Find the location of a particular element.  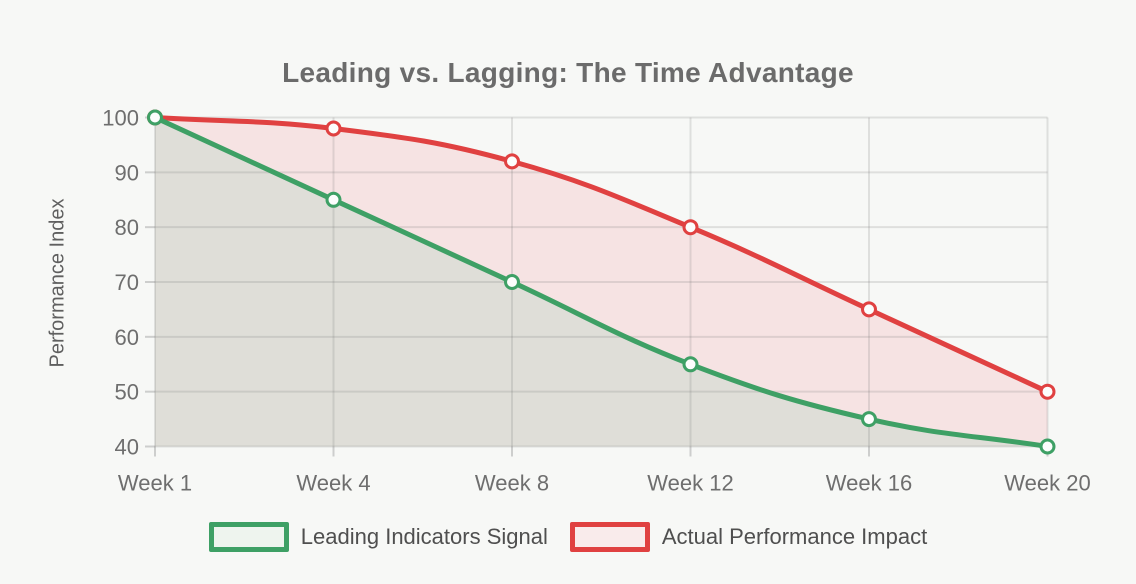

y-tick-label: 50 is located at coordinates (127, 392).